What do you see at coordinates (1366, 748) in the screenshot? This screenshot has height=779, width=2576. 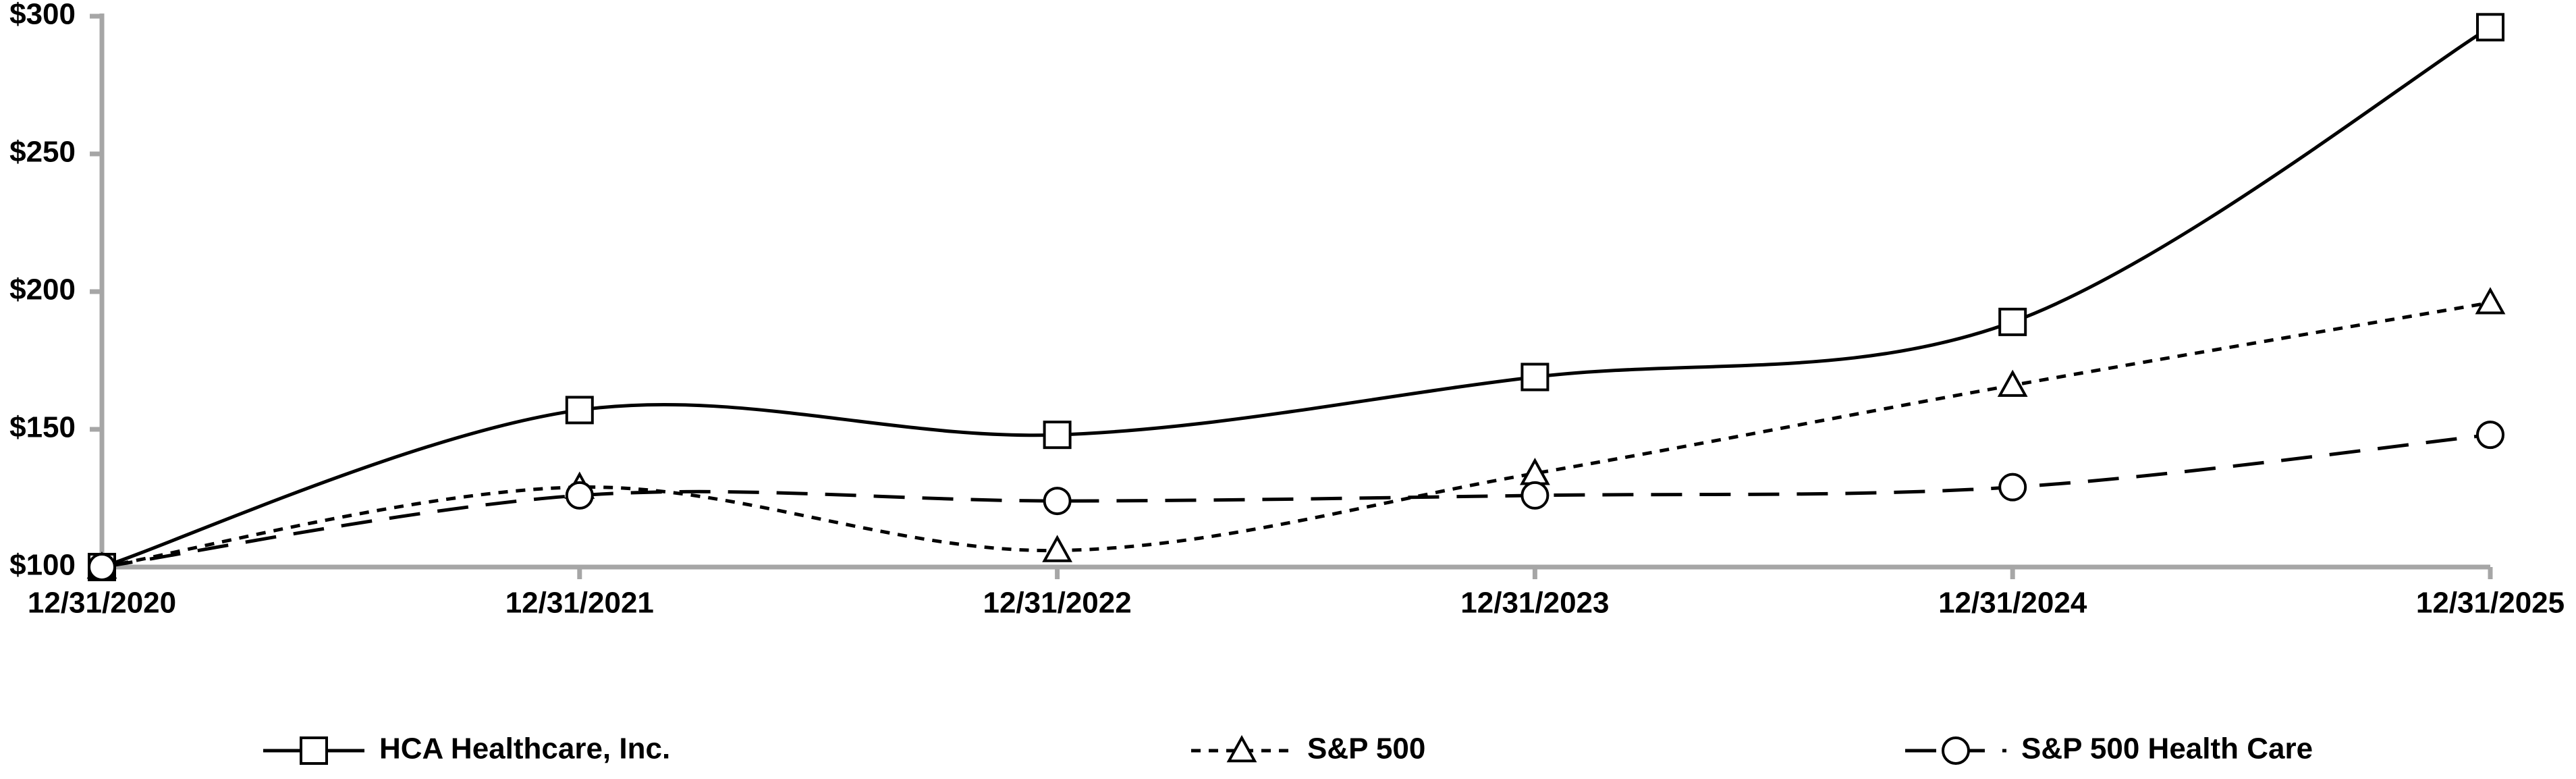 I see `legend-label: S&P 500` at bounding box center [1366, 748].